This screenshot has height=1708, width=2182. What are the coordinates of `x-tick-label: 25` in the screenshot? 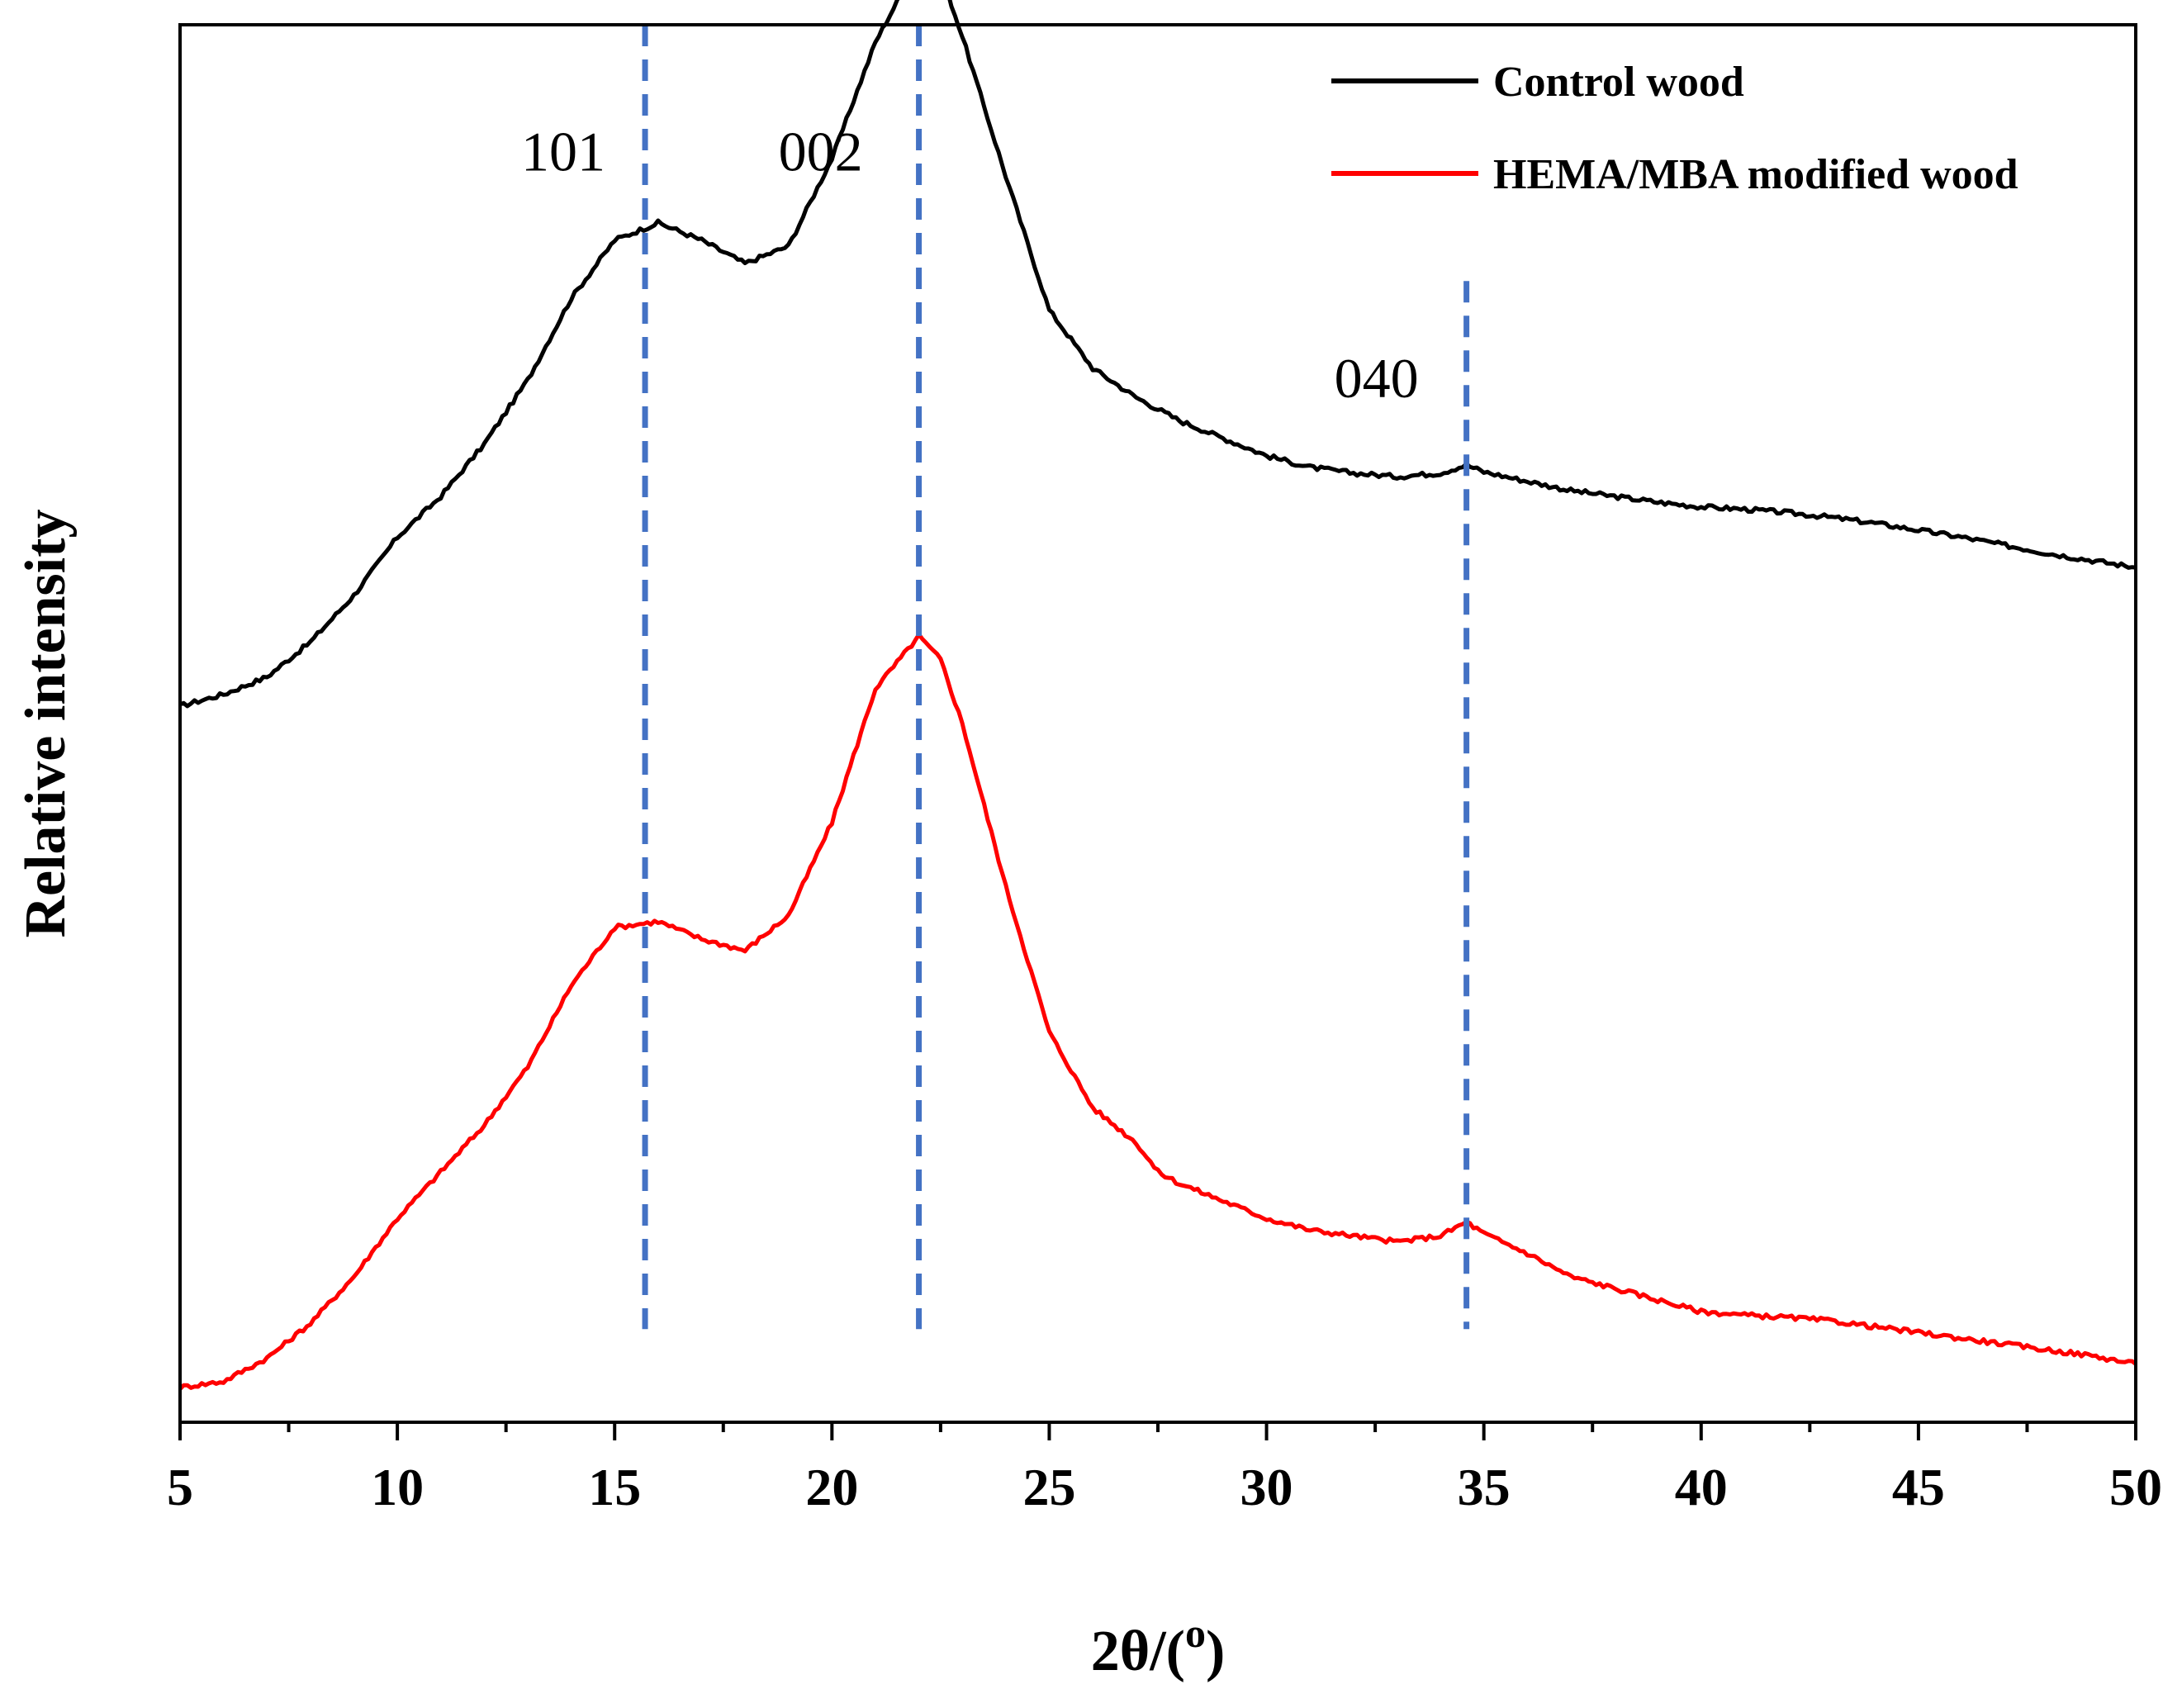 It's located at (1048, 1487).